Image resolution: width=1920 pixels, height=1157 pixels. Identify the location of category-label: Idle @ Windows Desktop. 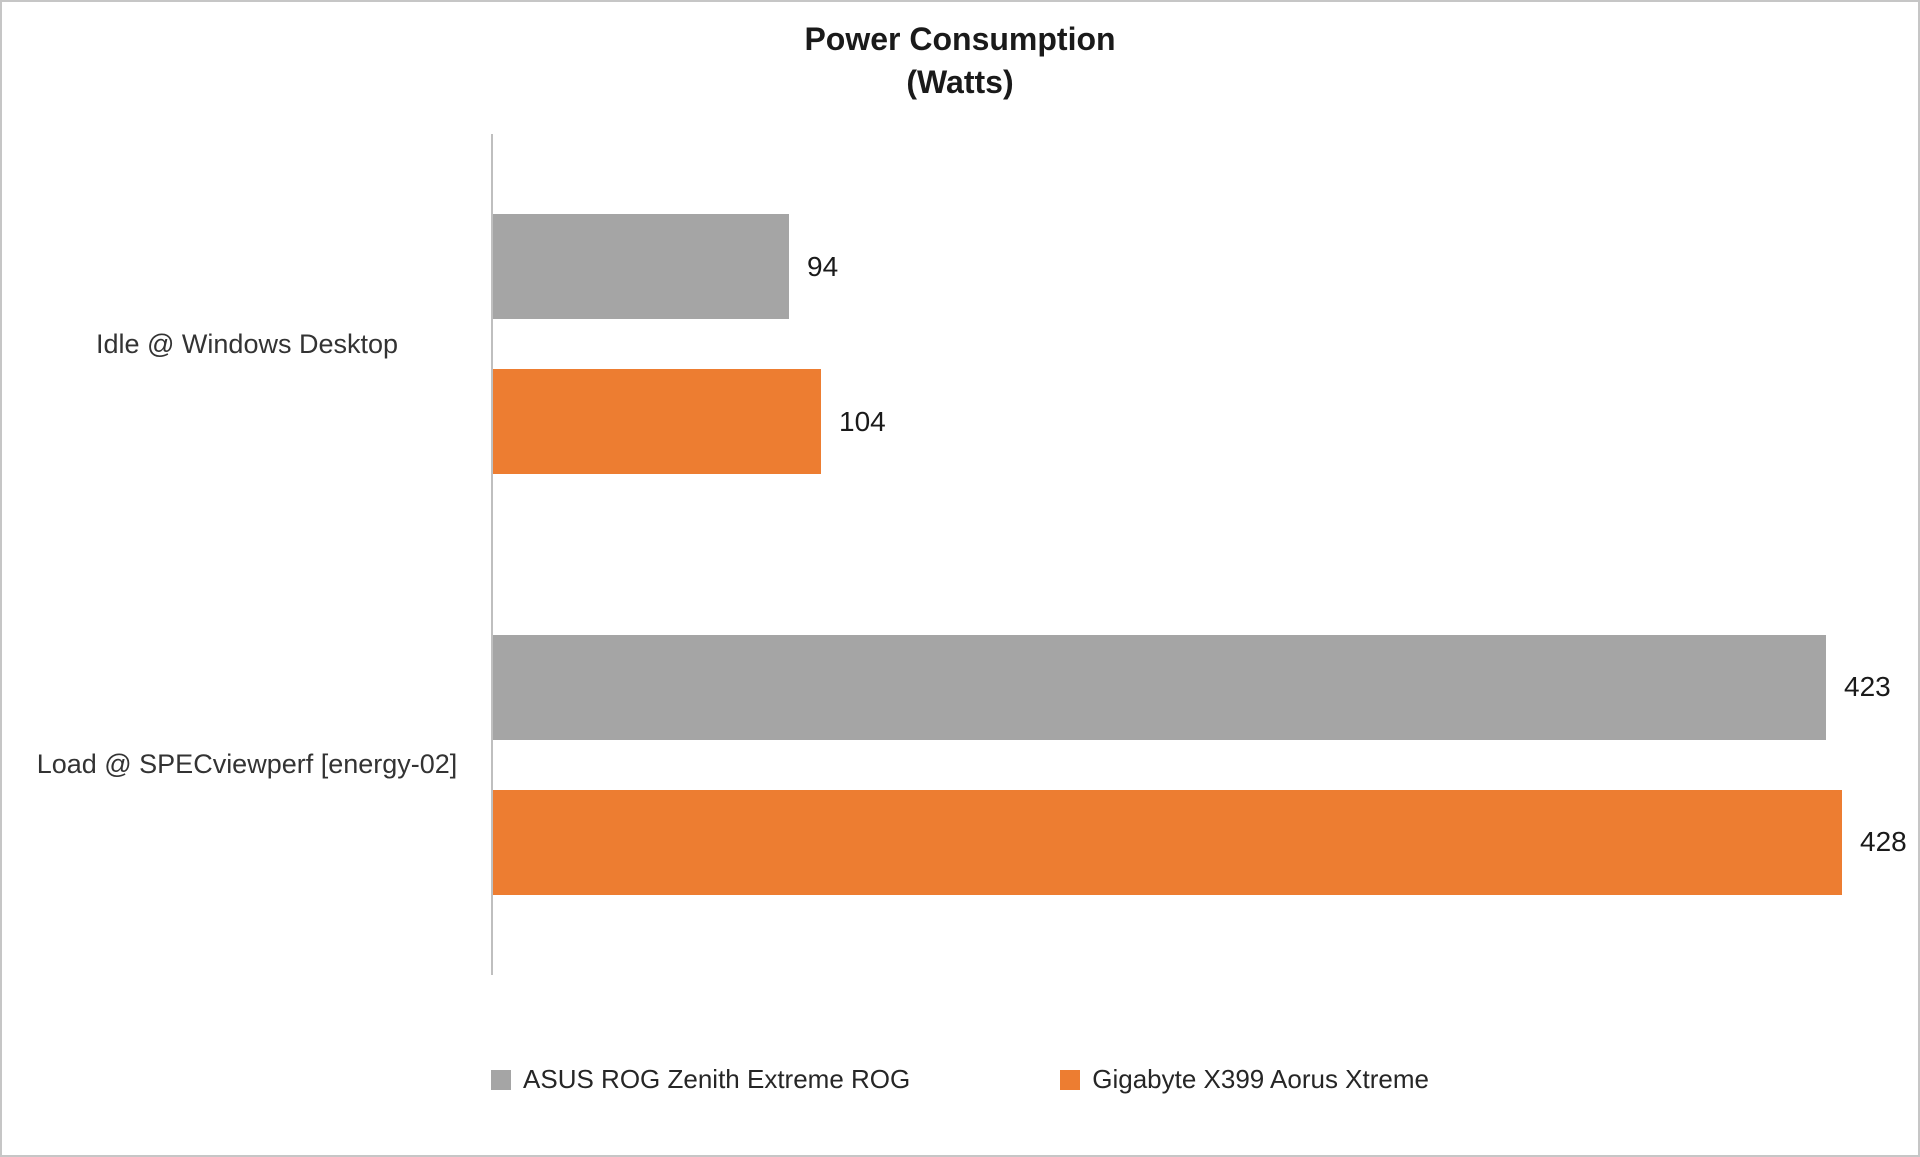
(247, 343).